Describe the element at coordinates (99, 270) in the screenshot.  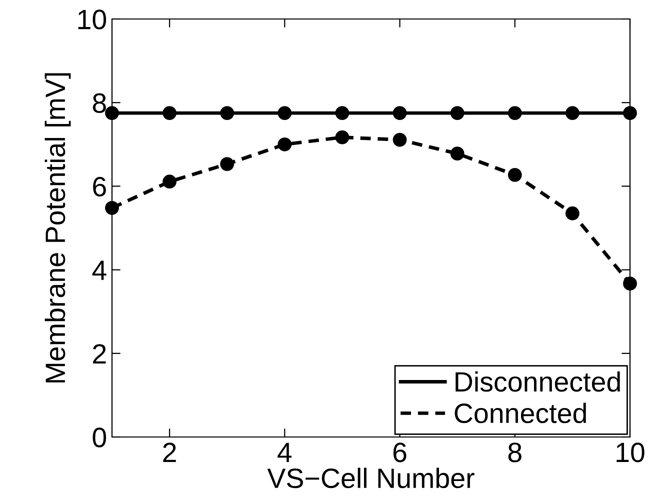
I see `y-tick-label: 4` at that location.